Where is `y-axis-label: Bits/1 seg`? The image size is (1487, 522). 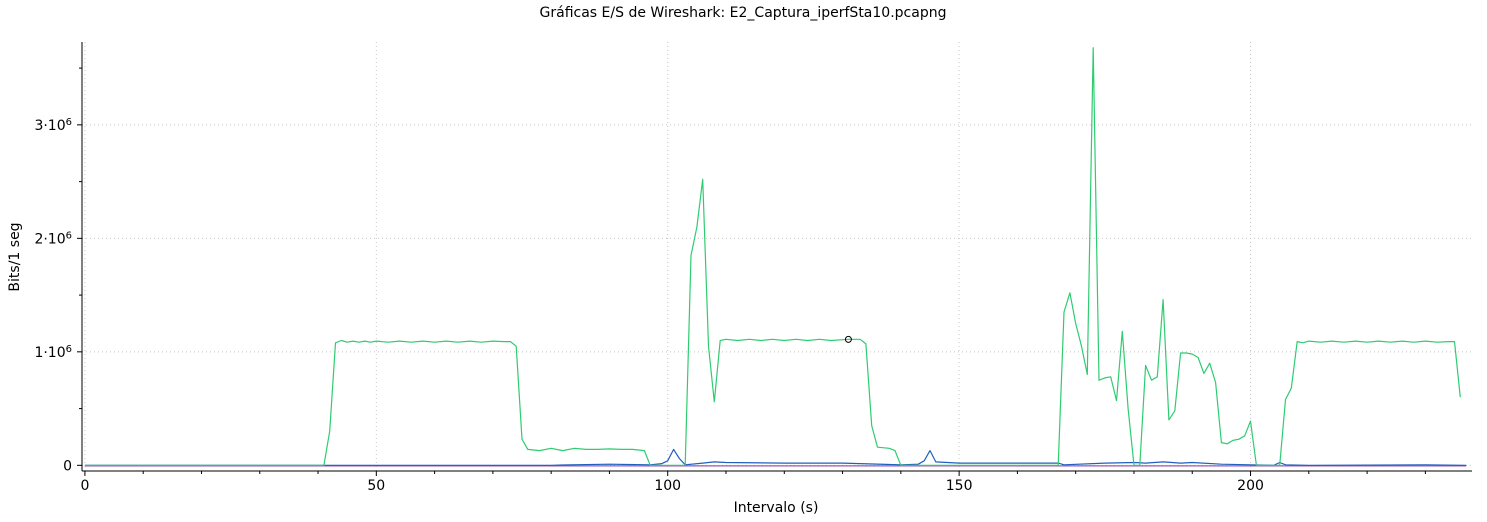 y-axis-label: Bits/1 seg is located at coordinates (15, 256).